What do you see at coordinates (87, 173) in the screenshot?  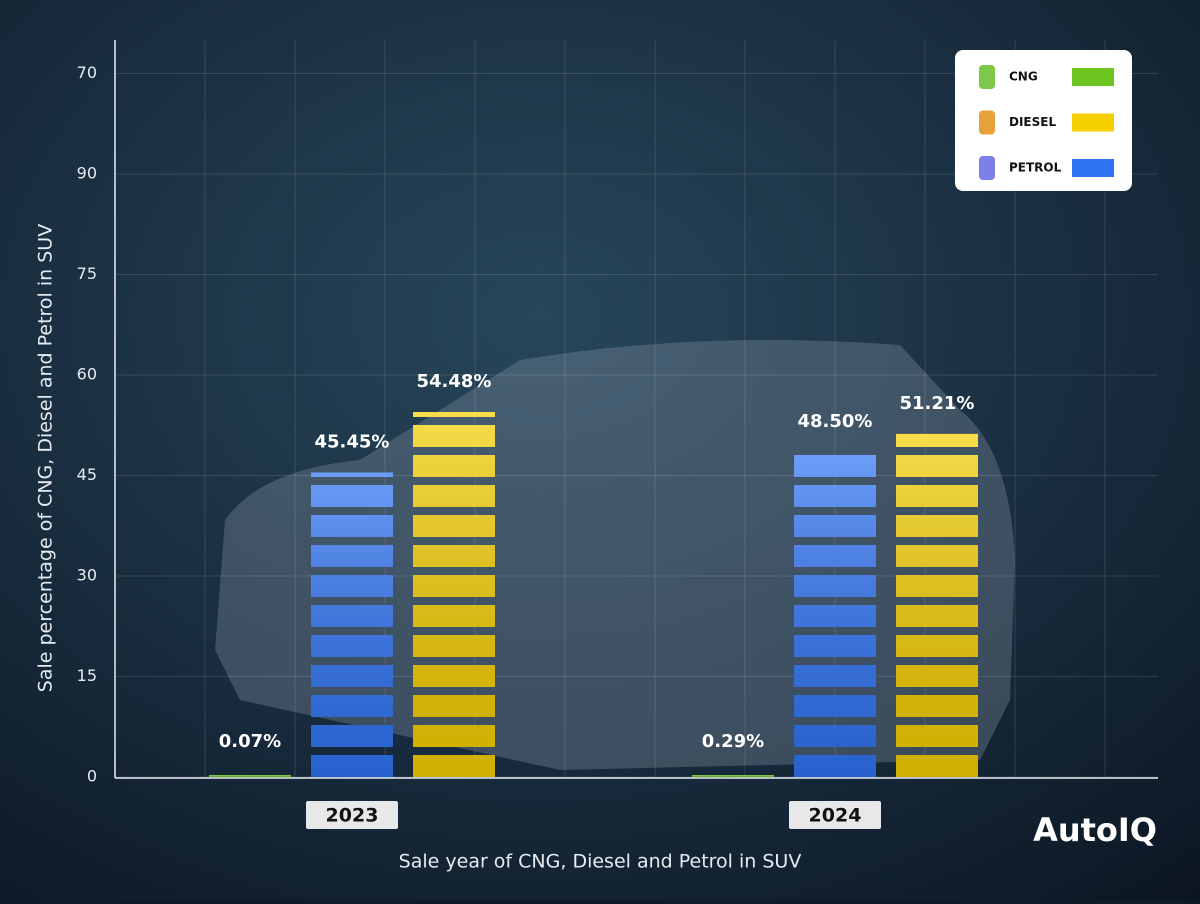 I see `y-tick-label: 90` at bounding box center [87, 173].